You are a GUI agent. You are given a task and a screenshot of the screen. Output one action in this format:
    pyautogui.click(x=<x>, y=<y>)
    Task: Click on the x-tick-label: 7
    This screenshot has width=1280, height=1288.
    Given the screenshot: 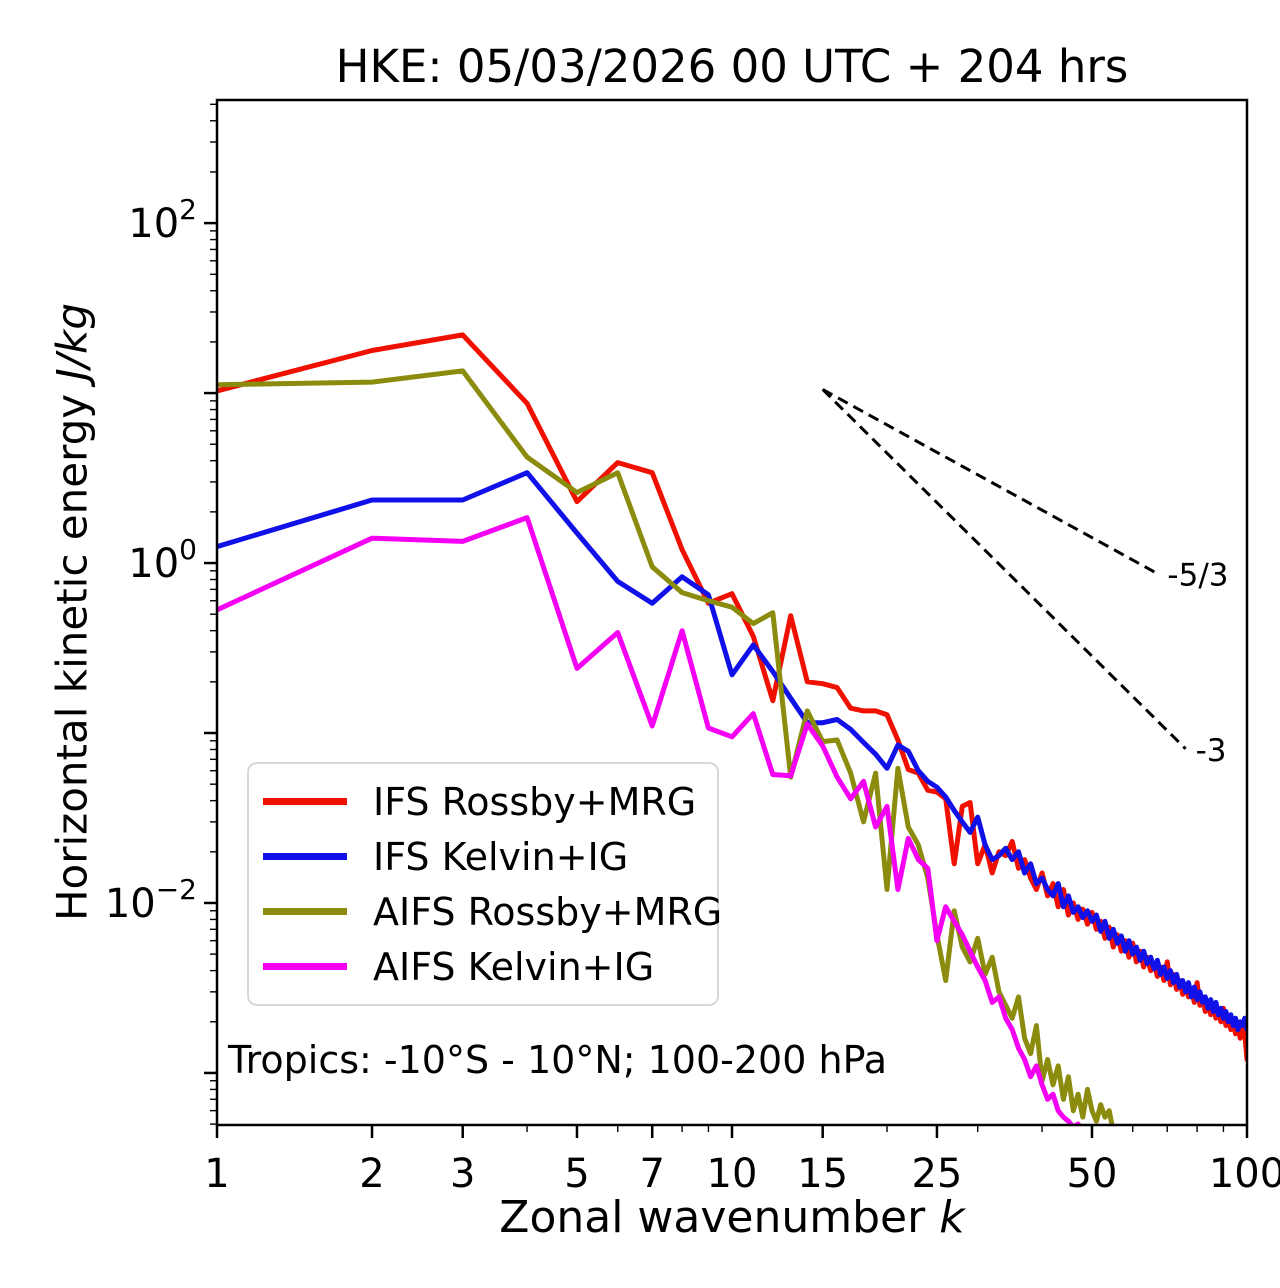 What is the action you would take?
    pyautogui.click(x=651, y=1174)
    